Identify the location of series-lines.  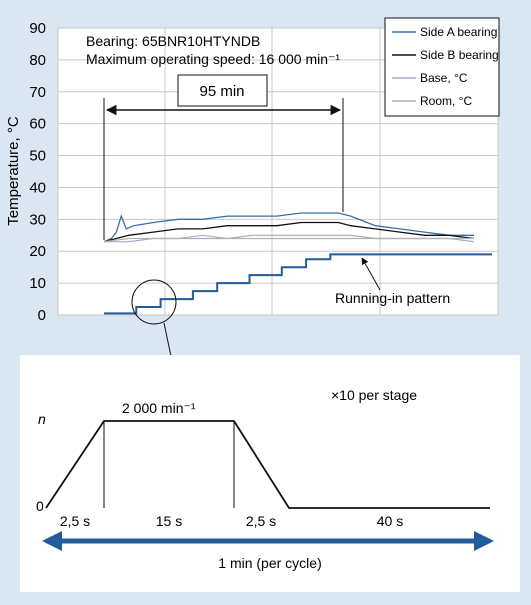
(289, 227).